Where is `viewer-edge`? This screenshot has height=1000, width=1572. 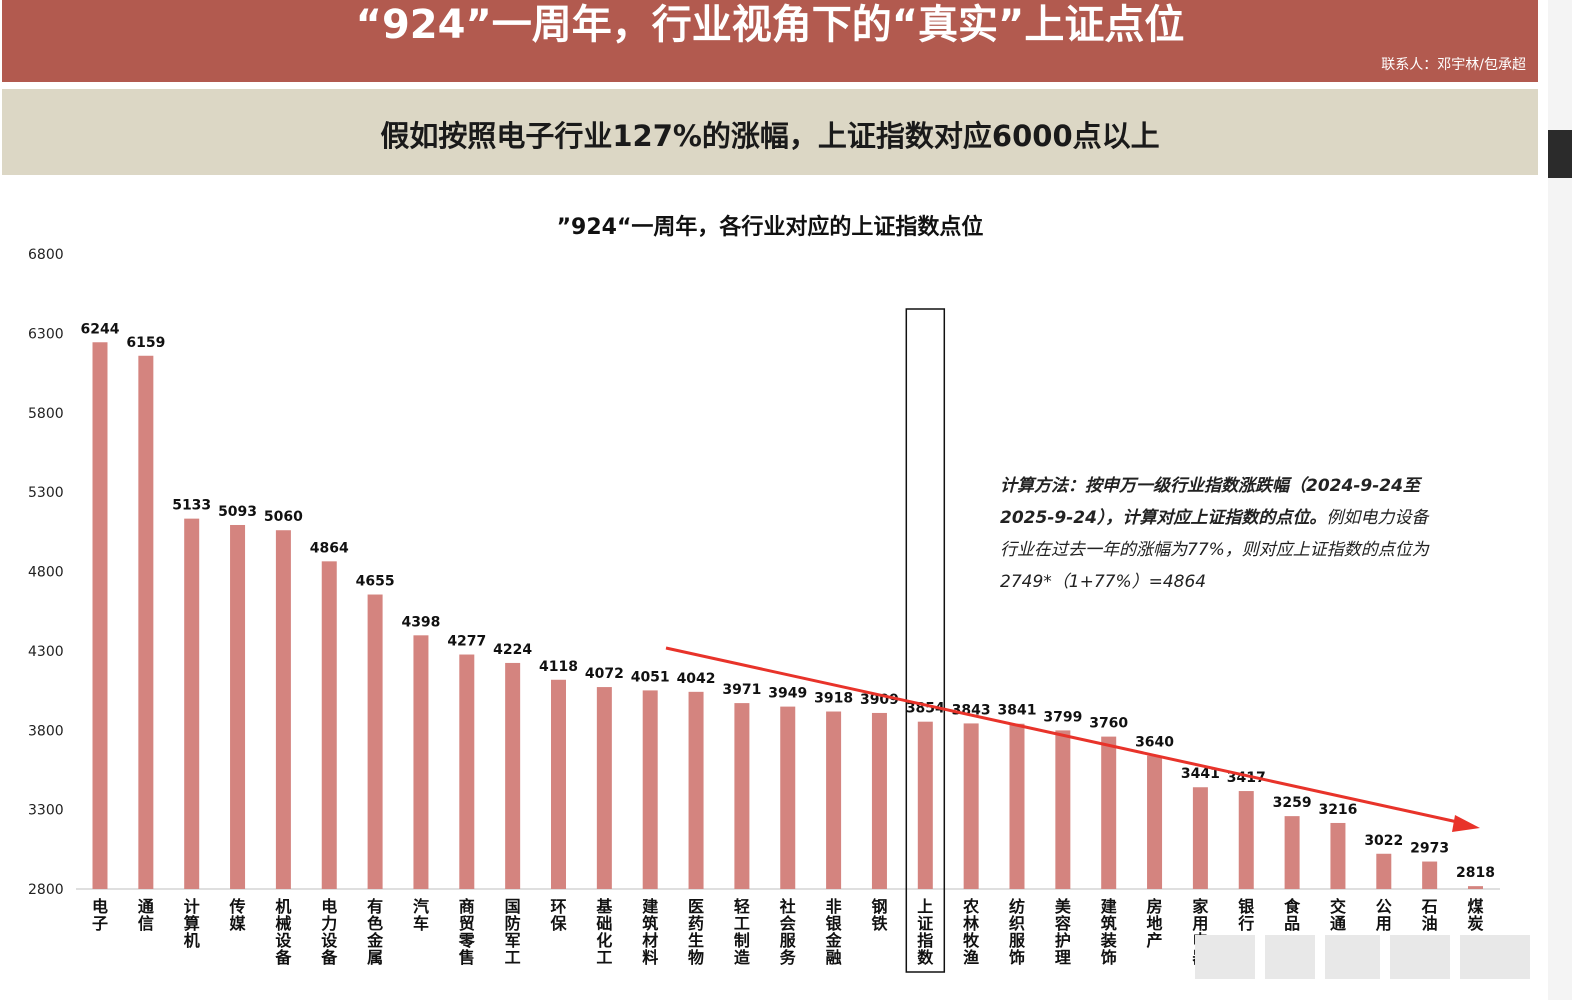
viewer-edge is located at coordinates (1560, 500).